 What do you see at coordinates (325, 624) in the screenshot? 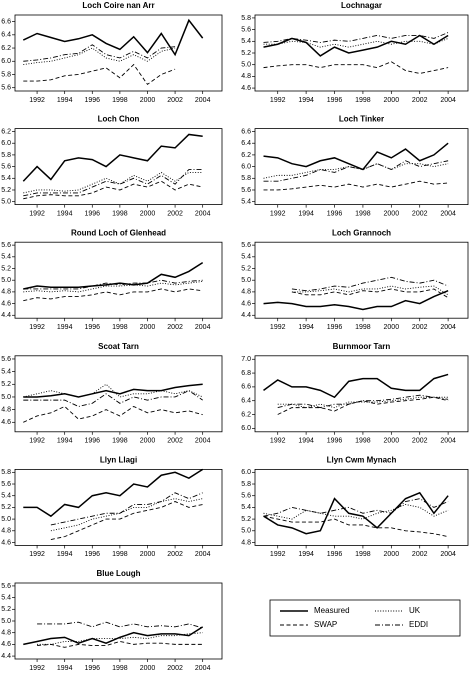
I see `legend-label: SWAP` at bounding box center [325, 624].